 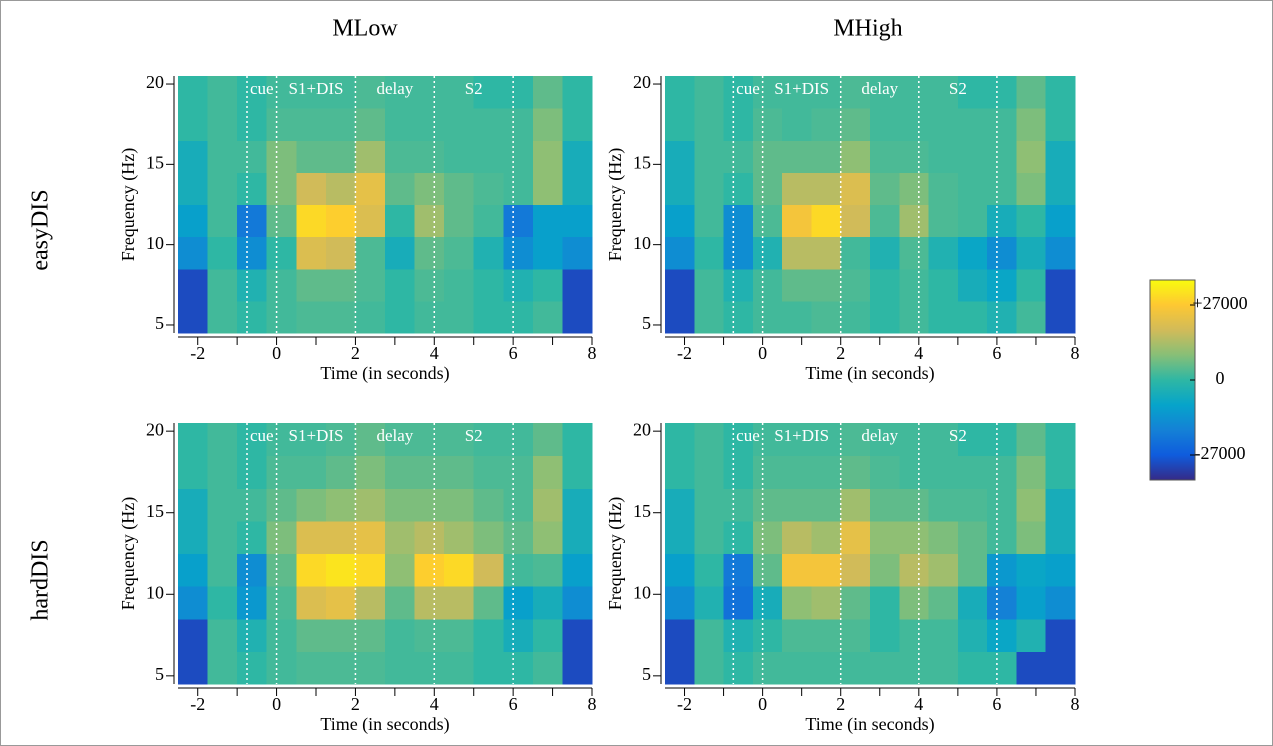 I want to click on x-tick-label: -2, so click(x=684, y=353).